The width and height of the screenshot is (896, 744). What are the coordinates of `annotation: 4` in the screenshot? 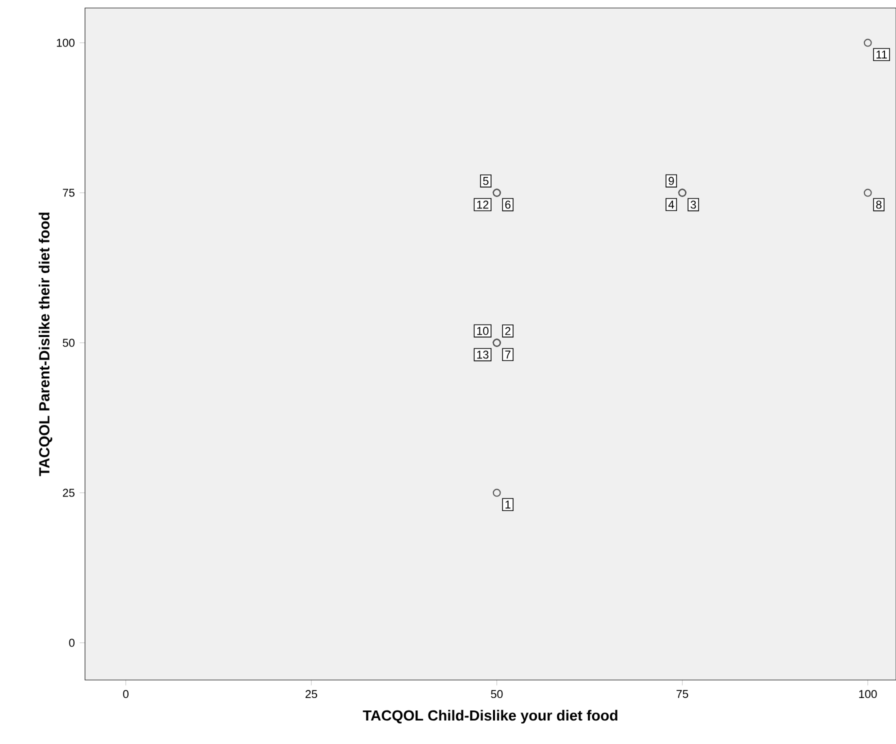 It's located at (671, 204).